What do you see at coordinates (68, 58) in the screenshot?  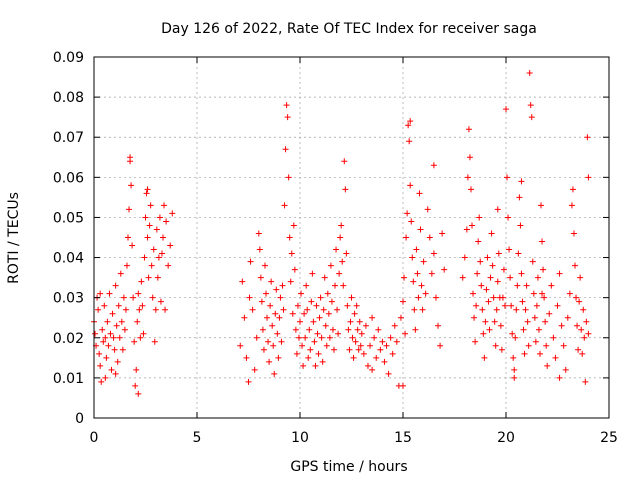 I see `y-tick-label: 0.09` at bounding box center [68, 58].